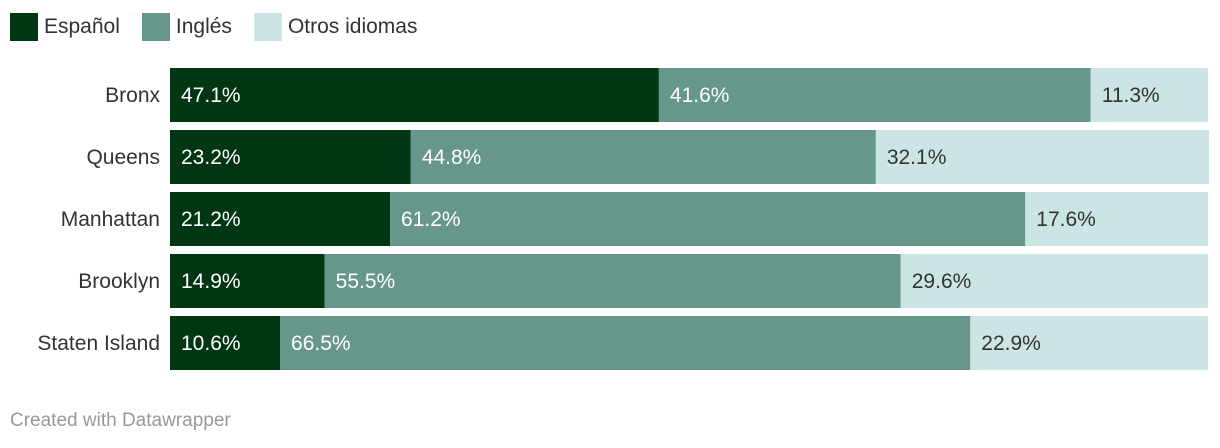 The width and height of the screenshot is (1220, 448). I want to click on bar-bronx-otros-idiomas, so click(1149, 95).